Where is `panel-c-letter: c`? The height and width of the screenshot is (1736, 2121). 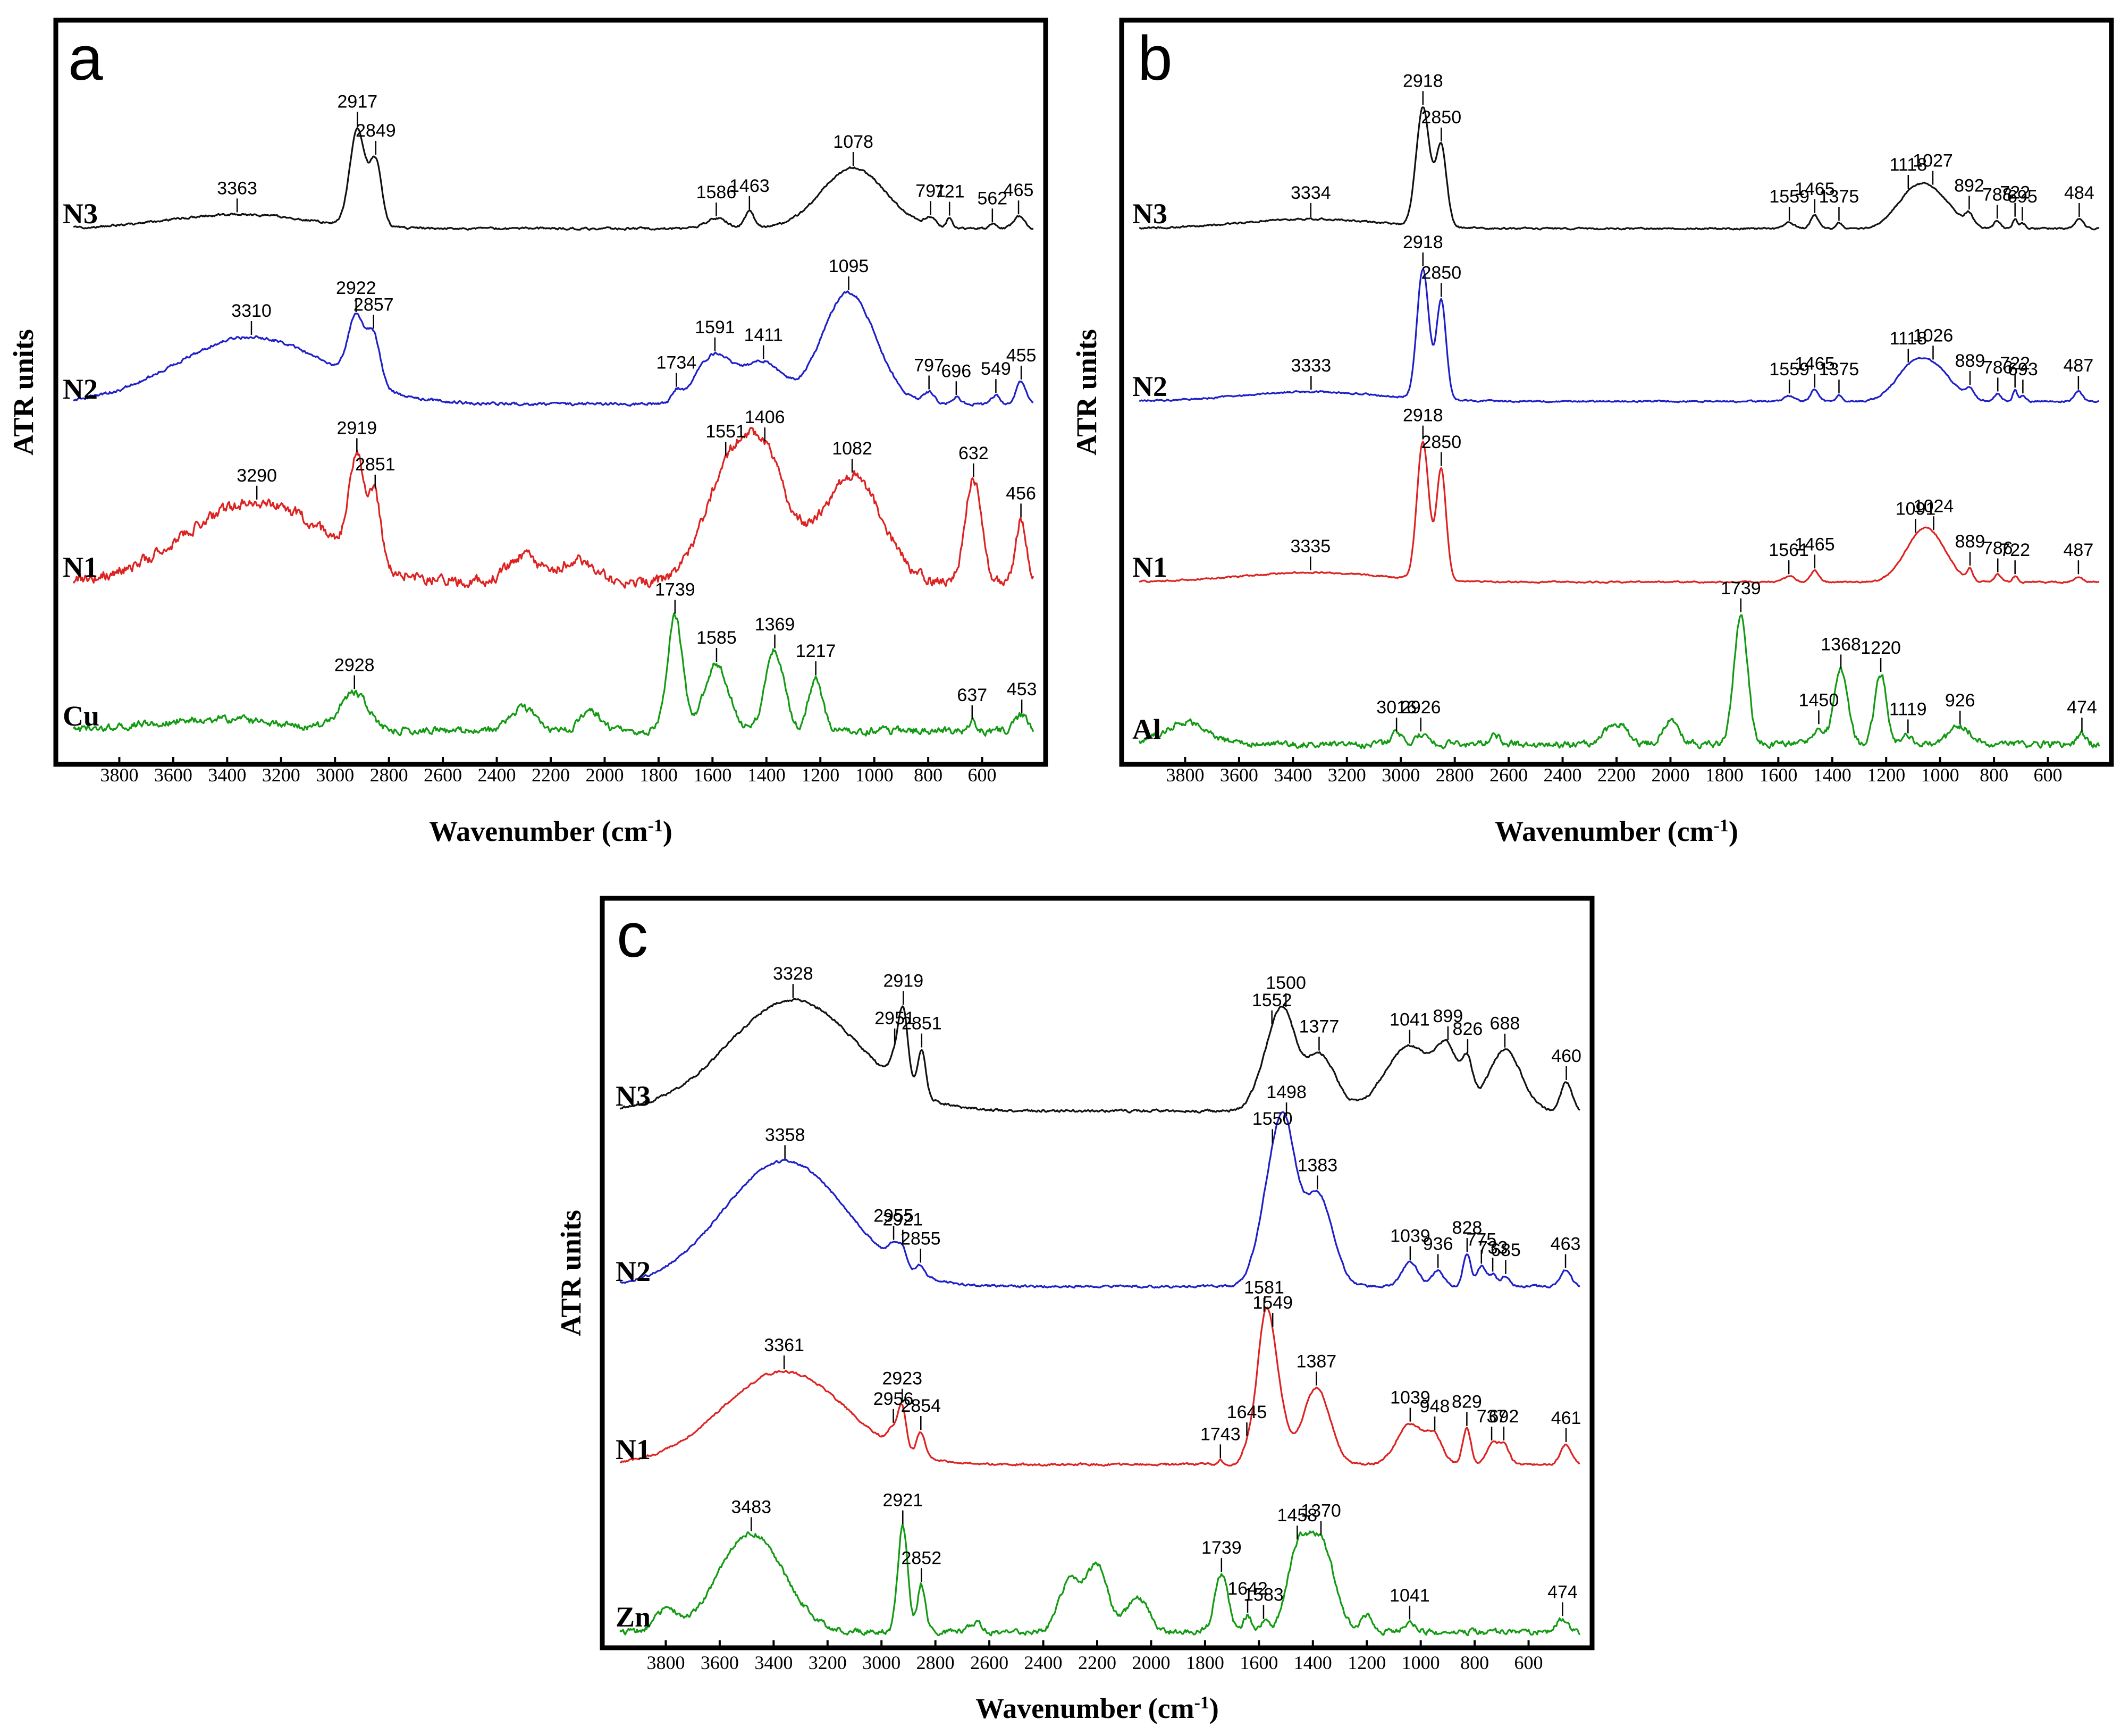 panel-c-letter: c is located at coordinates (632, 935).